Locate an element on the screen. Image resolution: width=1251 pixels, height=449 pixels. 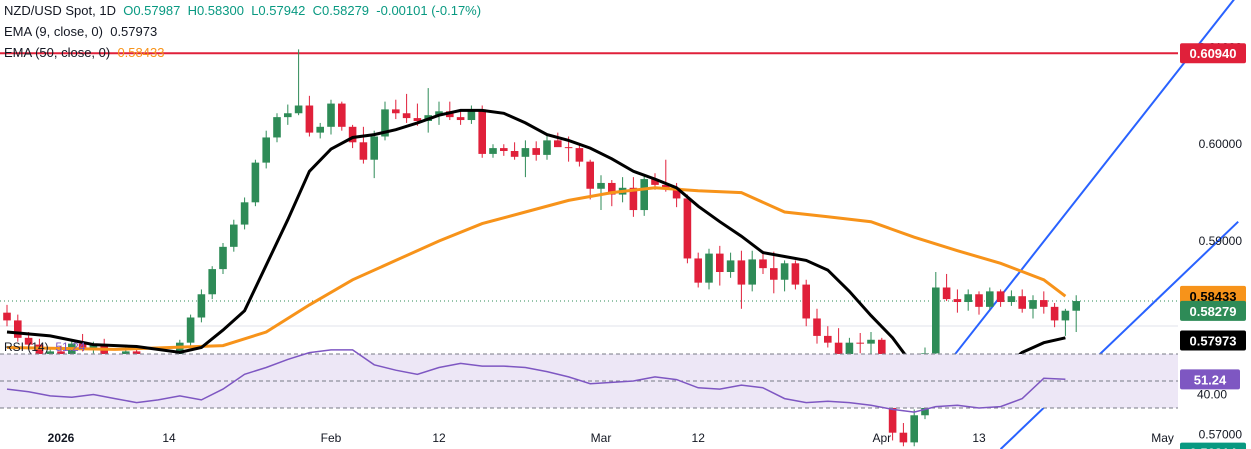
rsi-value-tag-label: 51.24 is located at coordinates (1210, 379).